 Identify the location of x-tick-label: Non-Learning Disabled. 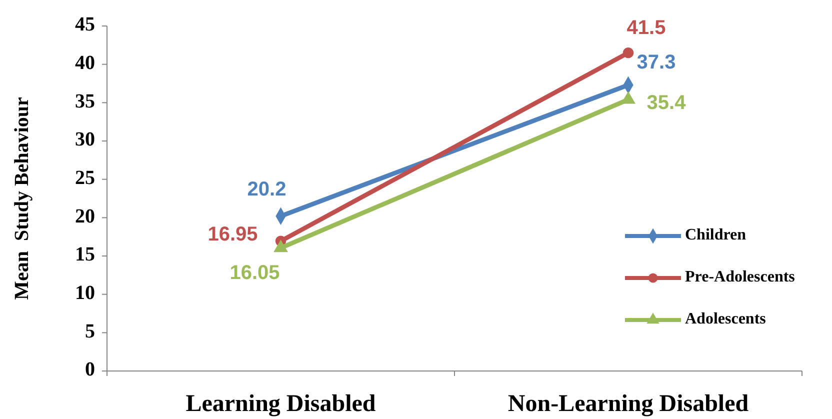
(629, 404).